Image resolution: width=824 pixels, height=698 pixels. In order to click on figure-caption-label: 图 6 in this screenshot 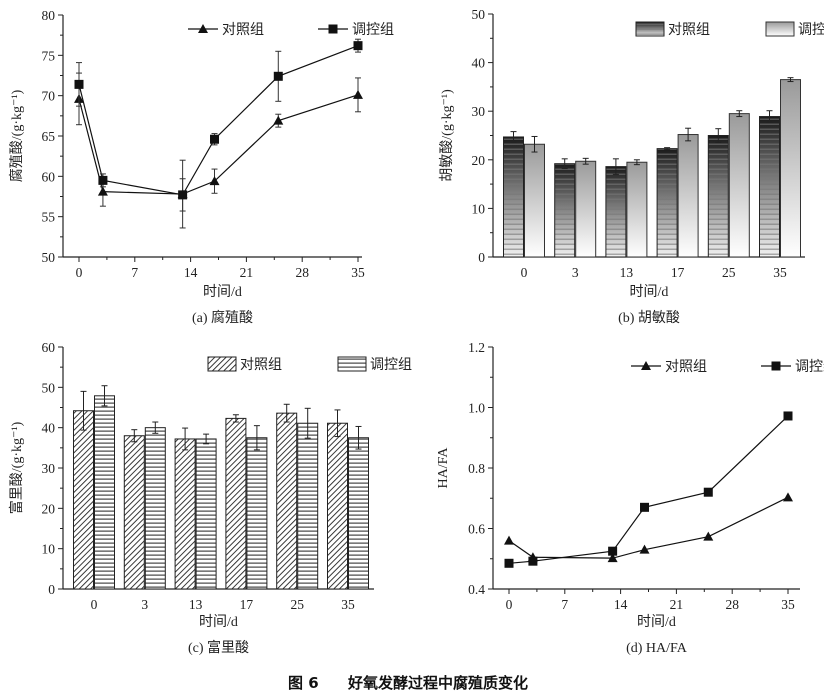, I will do `click(303, 683)`.